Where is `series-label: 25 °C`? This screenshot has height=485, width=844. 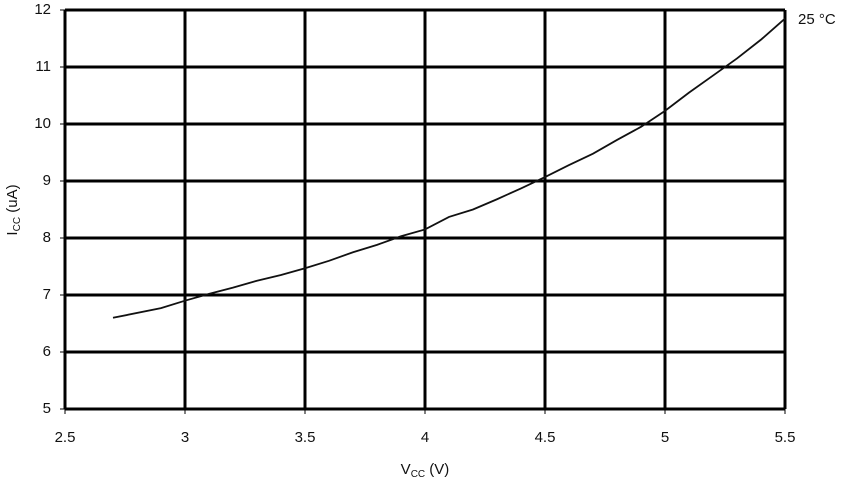
series-label: 25 °C is located at coordinates (817, 19).